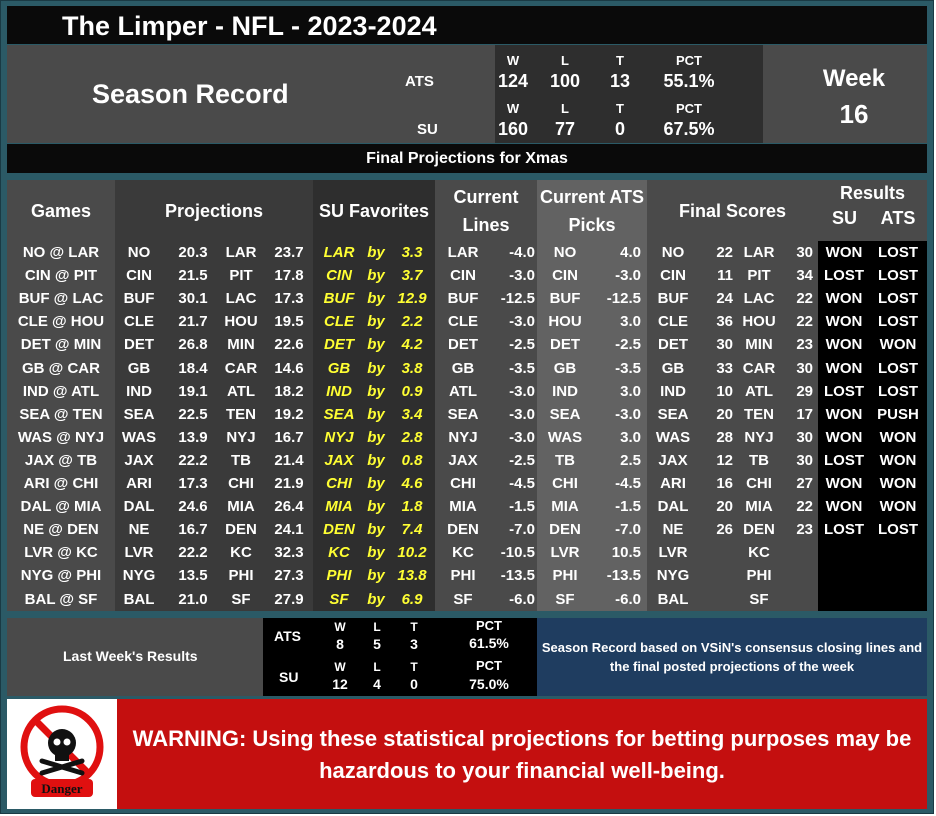 This screenshot has height=816, width=936. I want to click on cell-proj-away: DAL, so click(139, 507).